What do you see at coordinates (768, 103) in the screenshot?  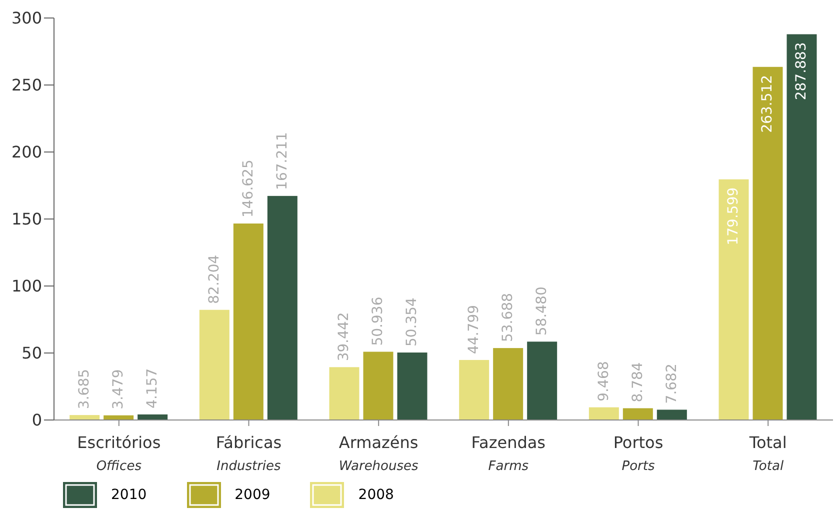 I see `data-label: 263.512` at bounding box center [768, 103].